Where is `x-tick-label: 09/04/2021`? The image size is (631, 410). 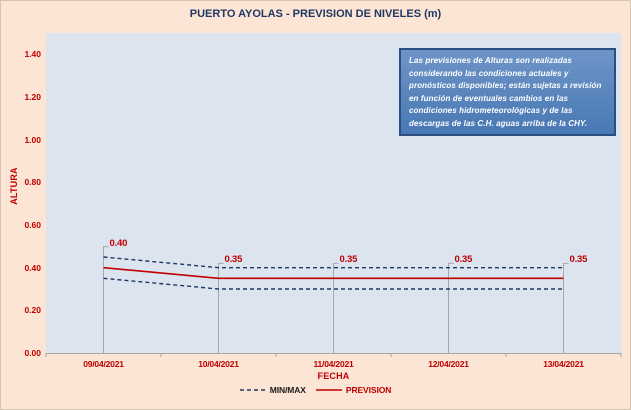
x-tick-label: 09/04/2021 is located at coordinates (103, 364).